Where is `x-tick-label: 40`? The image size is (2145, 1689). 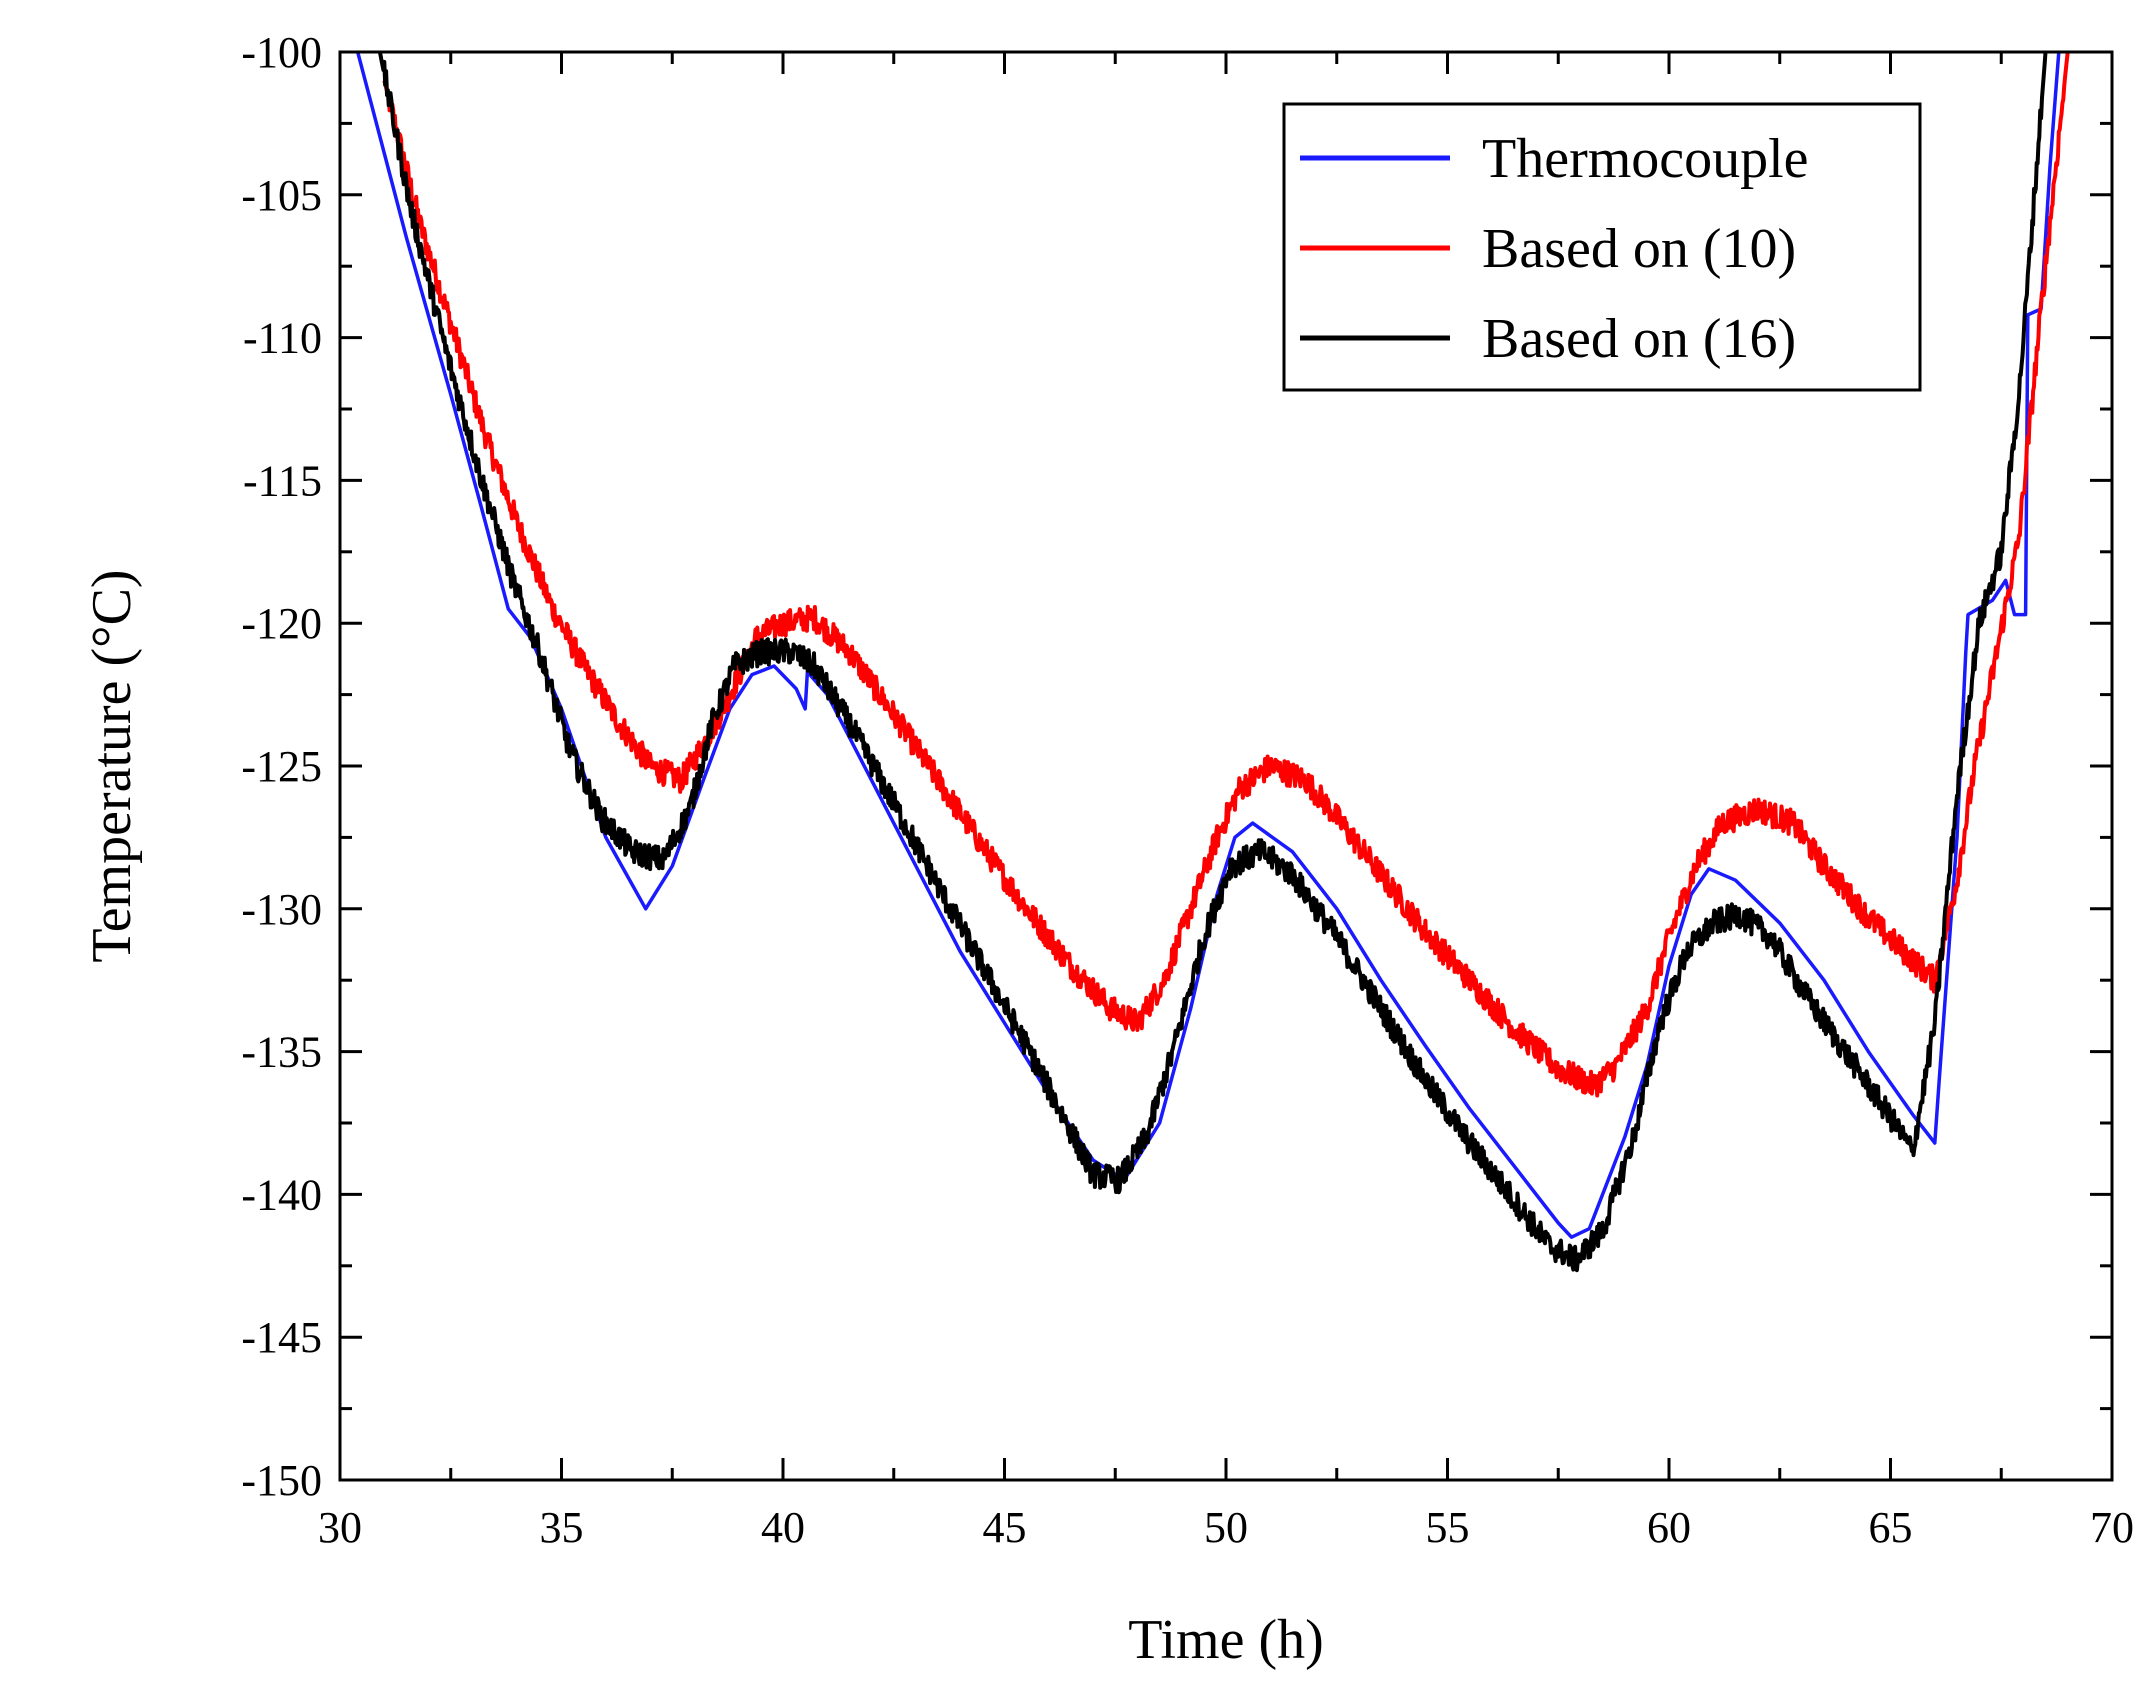 x-tick-label: 40 is located at coordinates (783, 1527).